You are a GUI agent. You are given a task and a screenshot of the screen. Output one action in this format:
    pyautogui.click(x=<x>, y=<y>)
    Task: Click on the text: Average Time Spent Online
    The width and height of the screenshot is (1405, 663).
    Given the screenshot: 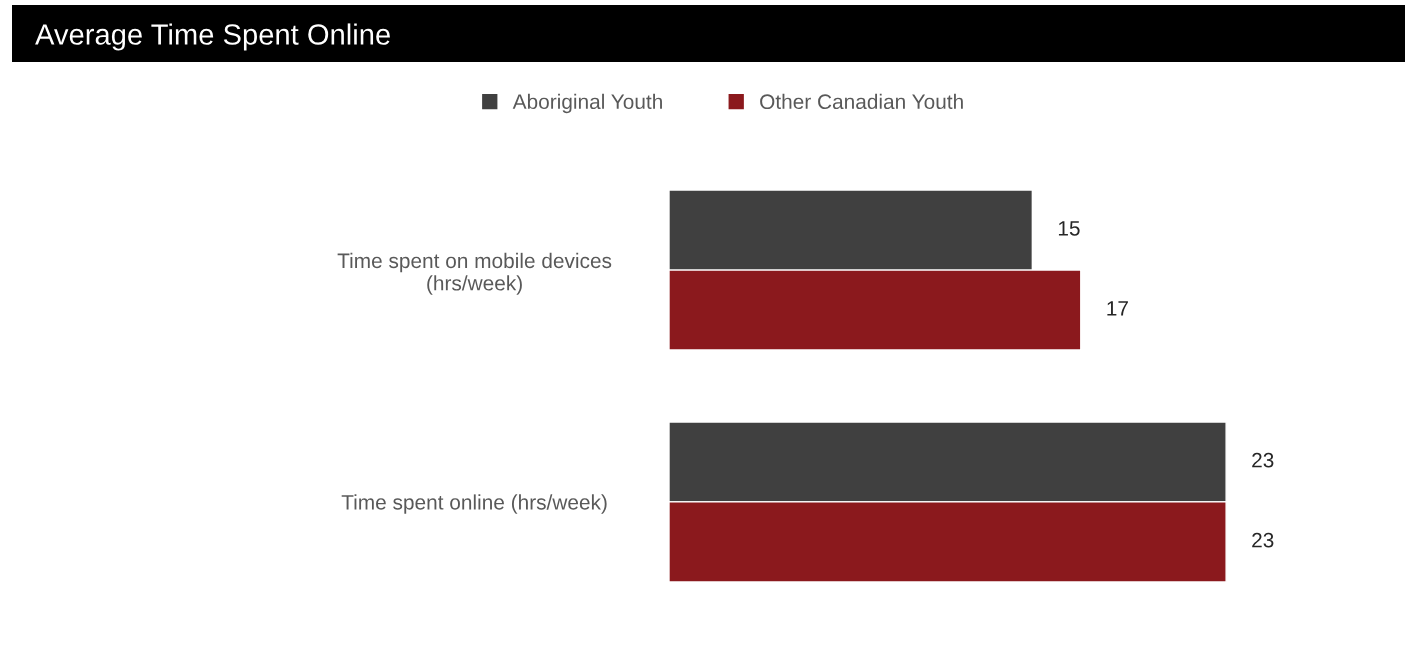 What is the action you would take?
    pyautogui.click(x=212, y=37)
    